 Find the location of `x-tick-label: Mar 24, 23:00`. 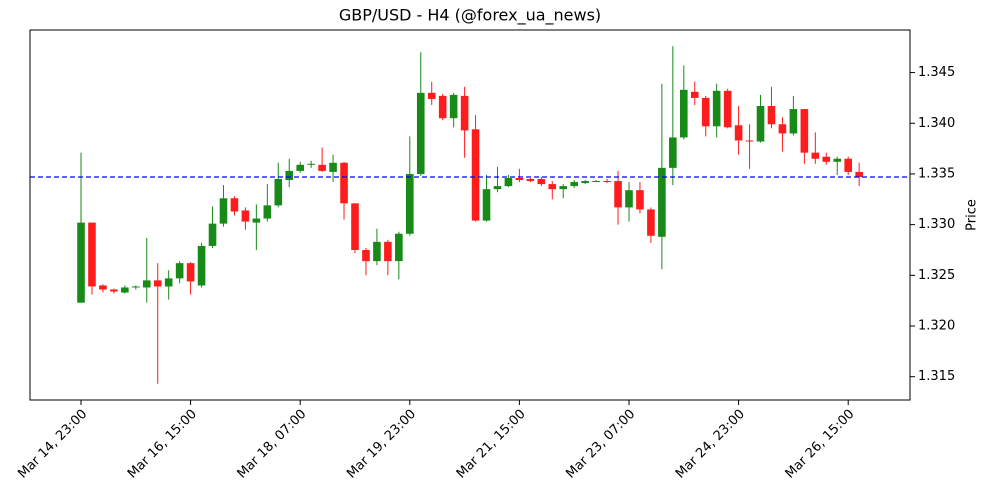

x-tick-label: Mar 24, 23:00 is located at coordinates (710, 444).